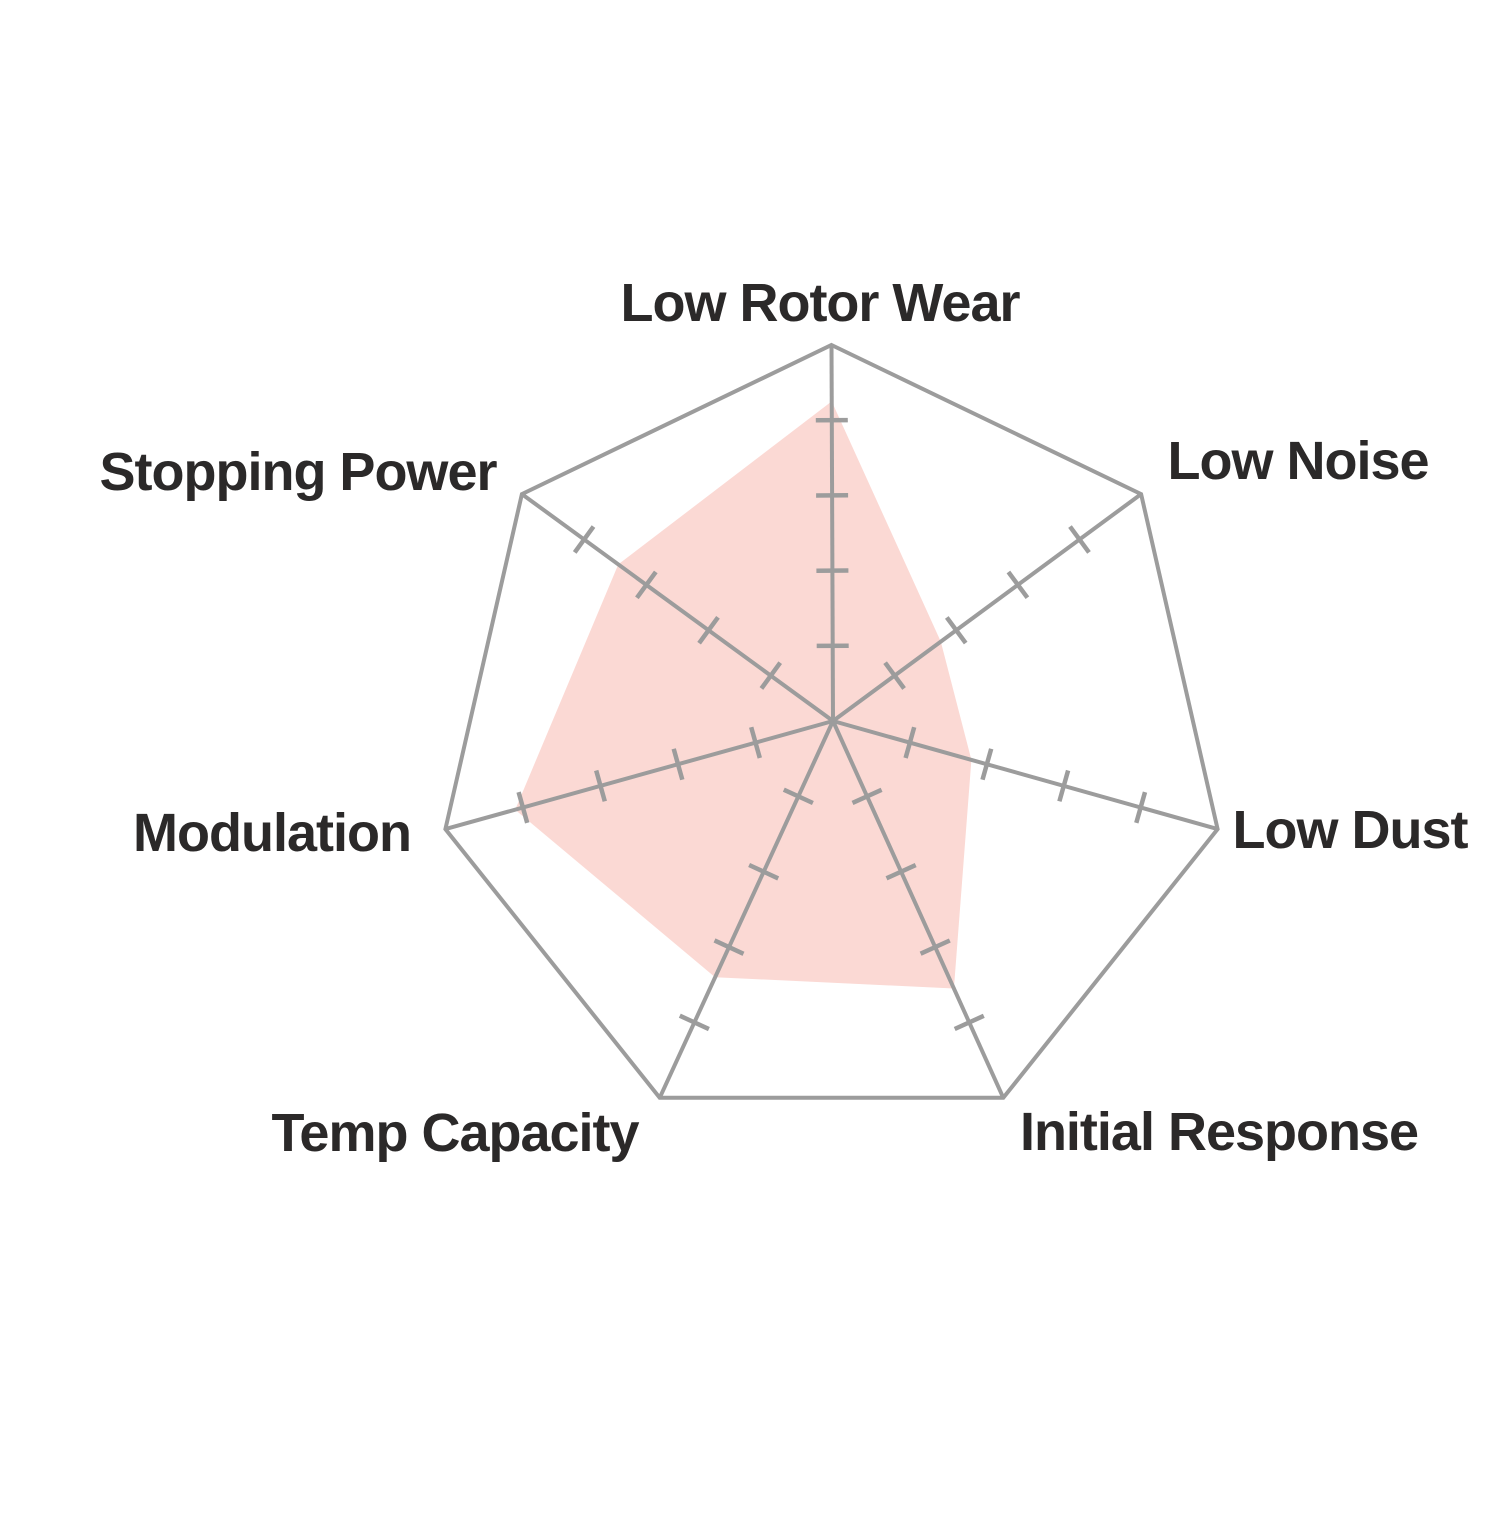 The width and height of the screenshot is (1500, 1516). What do you see at coordinates (455, 1133) in the screenshot?
I see `axis-label-temp-capacity: Temp Capacity` at bounding box center [455, 1133].